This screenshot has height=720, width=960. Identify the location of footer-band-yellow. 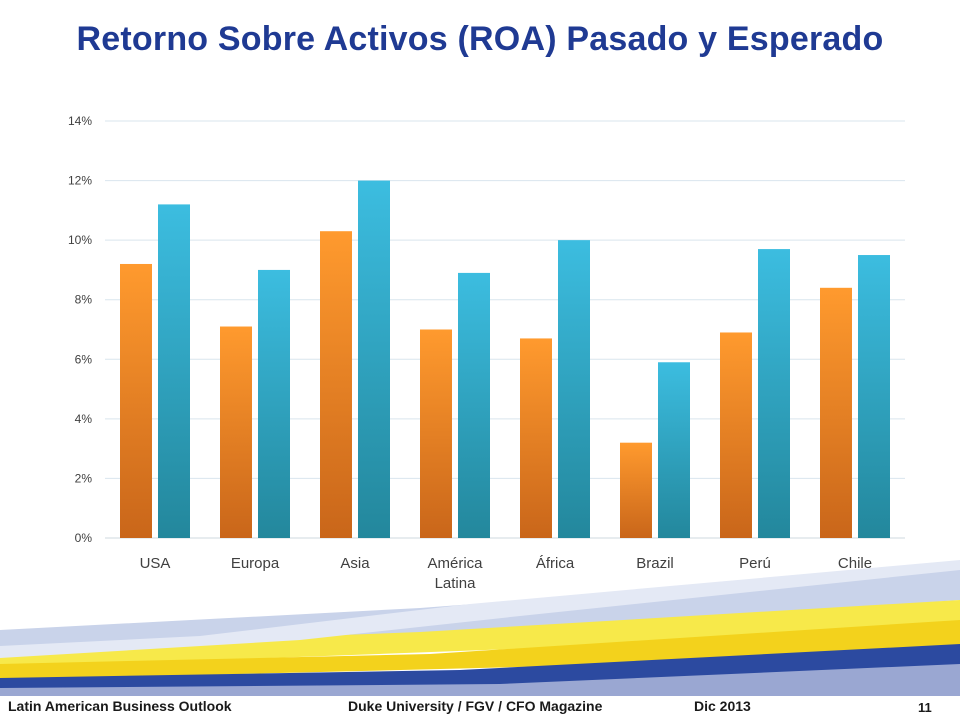
(480, 650).